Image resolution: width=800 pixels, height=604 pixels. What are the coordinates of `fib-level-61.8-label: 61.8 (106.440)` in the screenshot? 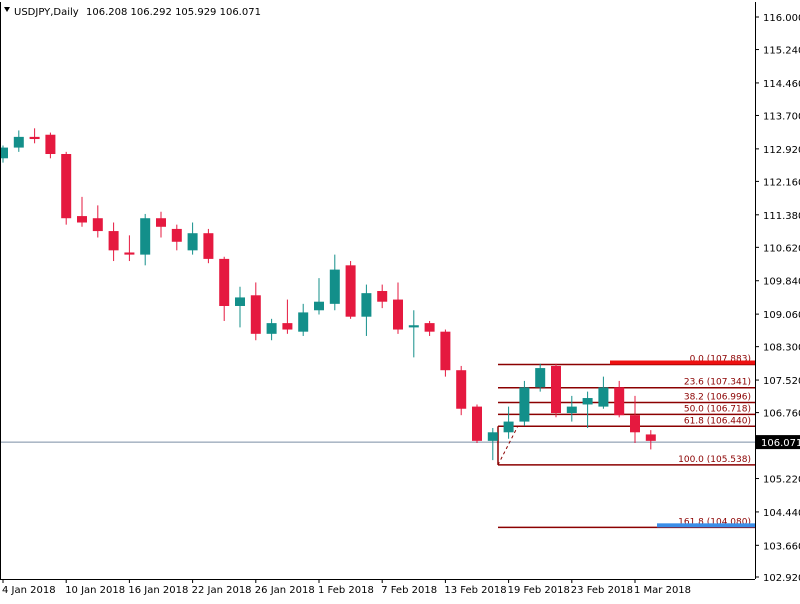 It's located at (717, 421).